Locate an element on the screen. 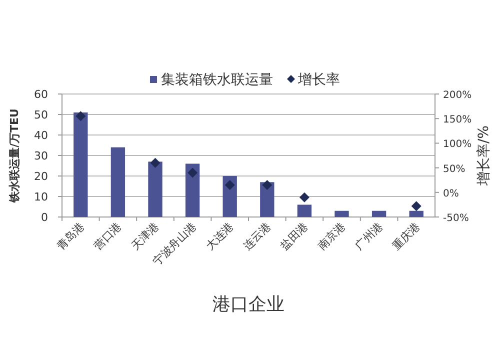 This screenshot has height=362, width=500. y-tick-label: 50 is located at coordinates (41, 115).